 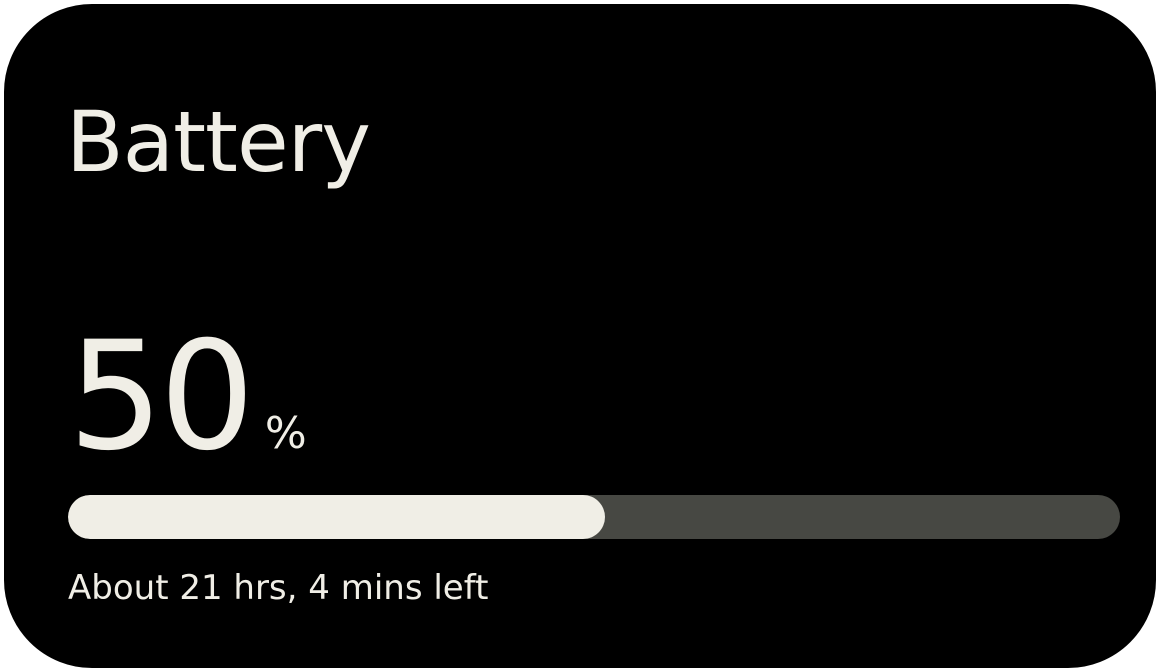 I want to click on battery-percentage-value: 50, so click(x=161, y=397).